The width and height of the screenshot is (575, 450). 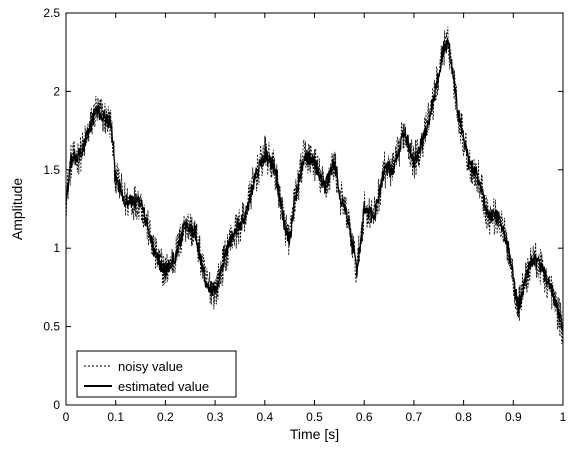 What do you see at coordinates (56, 248) in the screenshot?
I see `y-tick-label: 1` at bounding box center [56, 248].